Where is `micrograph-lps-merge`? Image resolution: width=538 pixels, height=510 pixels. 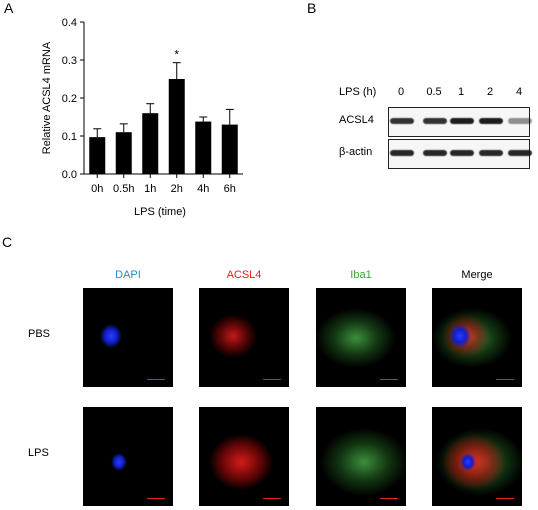 micrograph-lps-merge is located at coordinates (477, 456).